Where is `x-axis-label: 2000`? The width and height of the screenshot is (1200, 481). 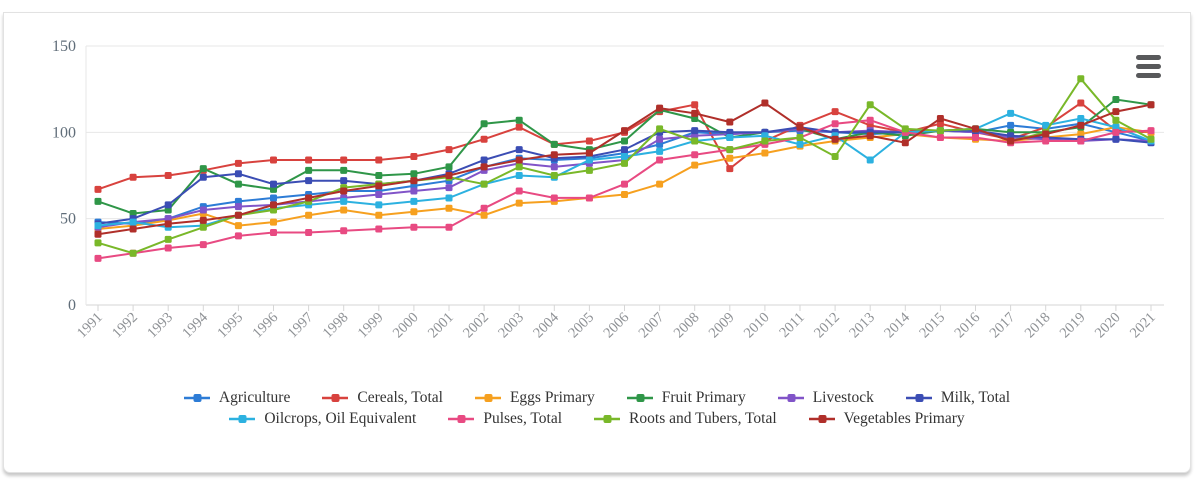
x-axis-label: 2000 is located at coordinates (406, 326).